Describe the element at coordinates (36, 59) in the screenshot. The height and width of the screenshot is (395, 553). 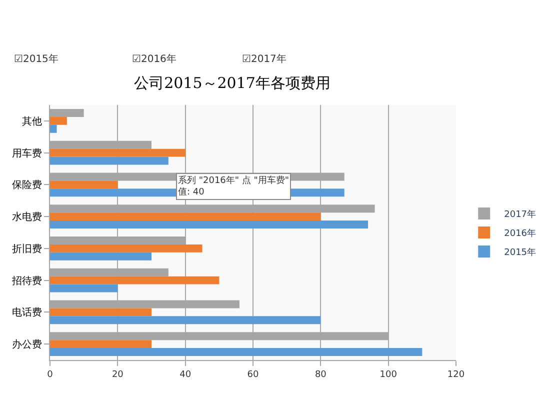
I see `text: ☑2015年` at that location.